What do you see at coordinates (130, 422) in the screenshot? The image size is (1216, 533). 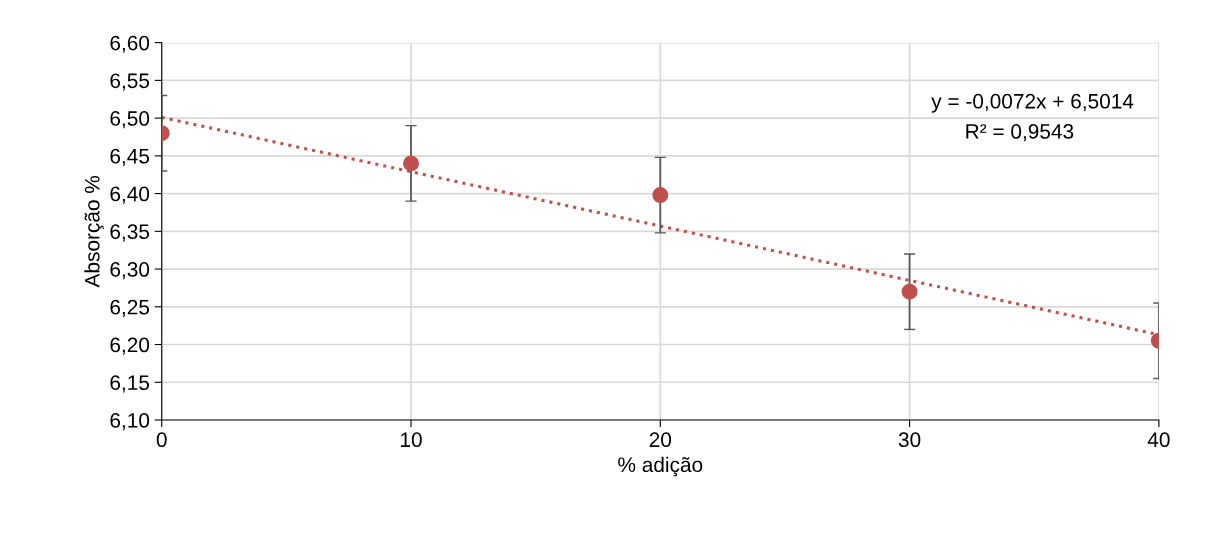 I see `y-tick-label: 6,10` at bounding box center [130, 422].